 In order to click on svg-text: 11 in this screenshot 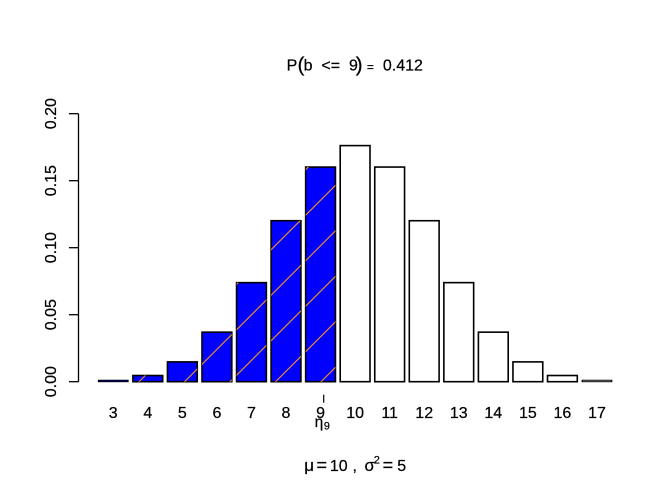, I will do `click(389, 413)`.